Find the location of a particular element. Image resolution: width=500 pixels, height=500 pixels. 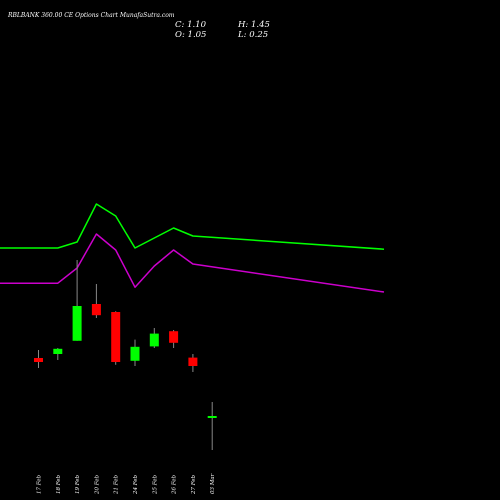

x-tick-label: 26 Feb is located at coordinates (175, 484).